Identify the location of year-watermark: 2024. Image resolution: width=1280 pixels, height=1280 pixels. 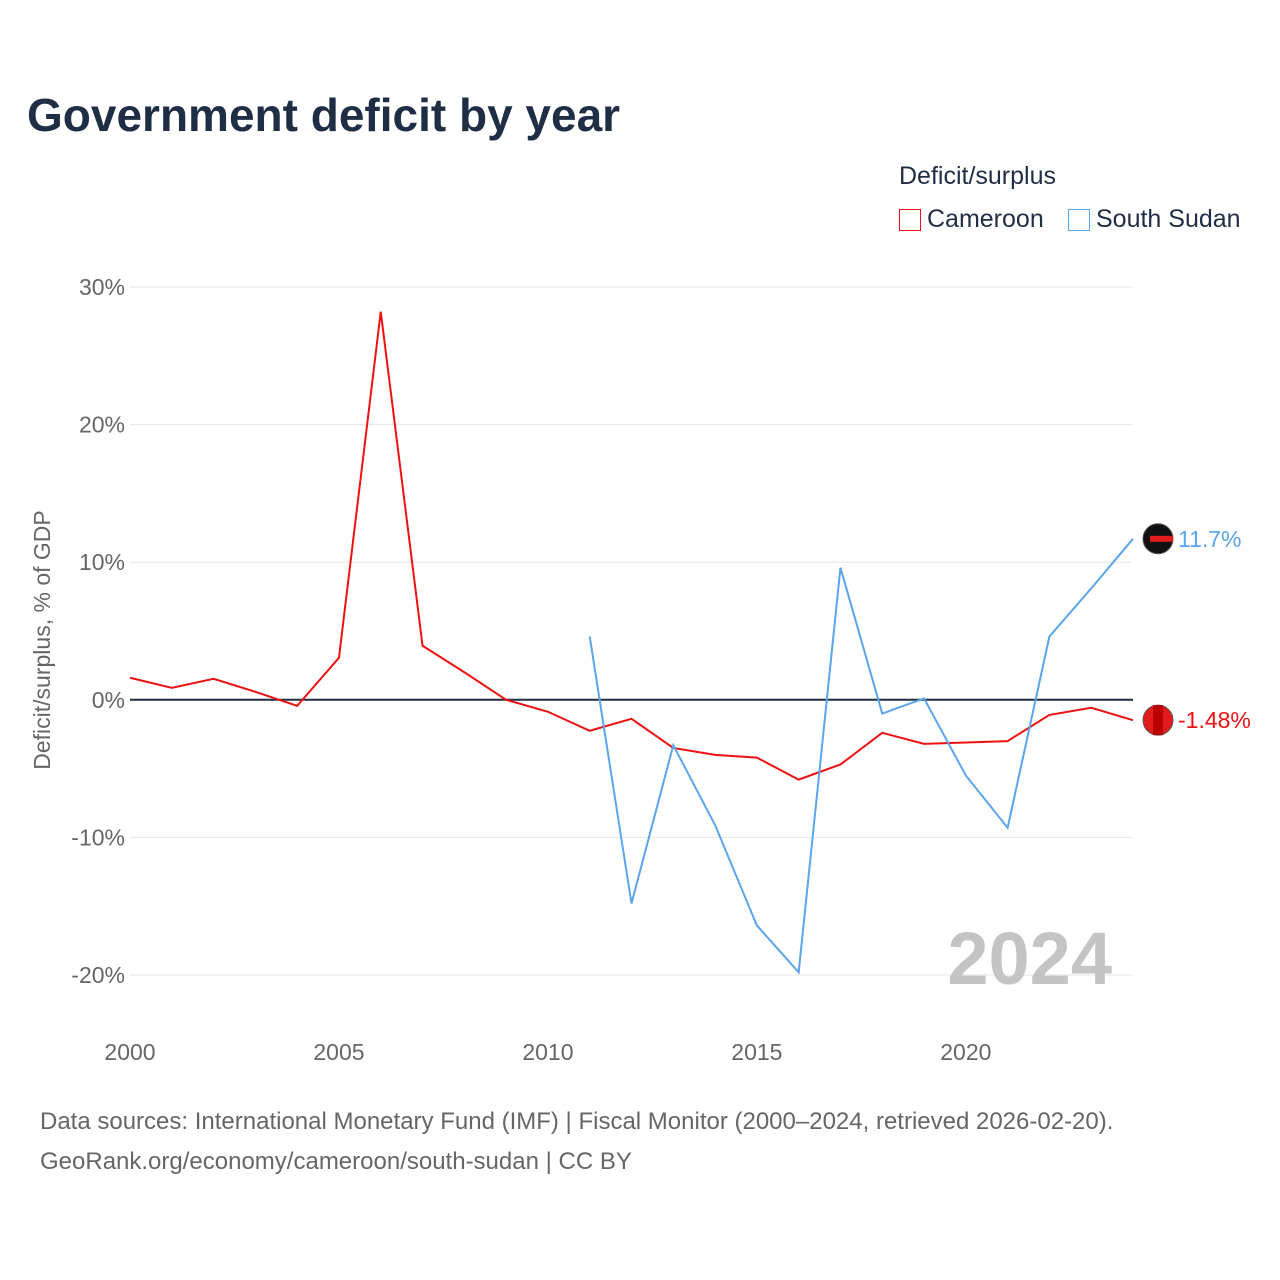
(1029, 958).